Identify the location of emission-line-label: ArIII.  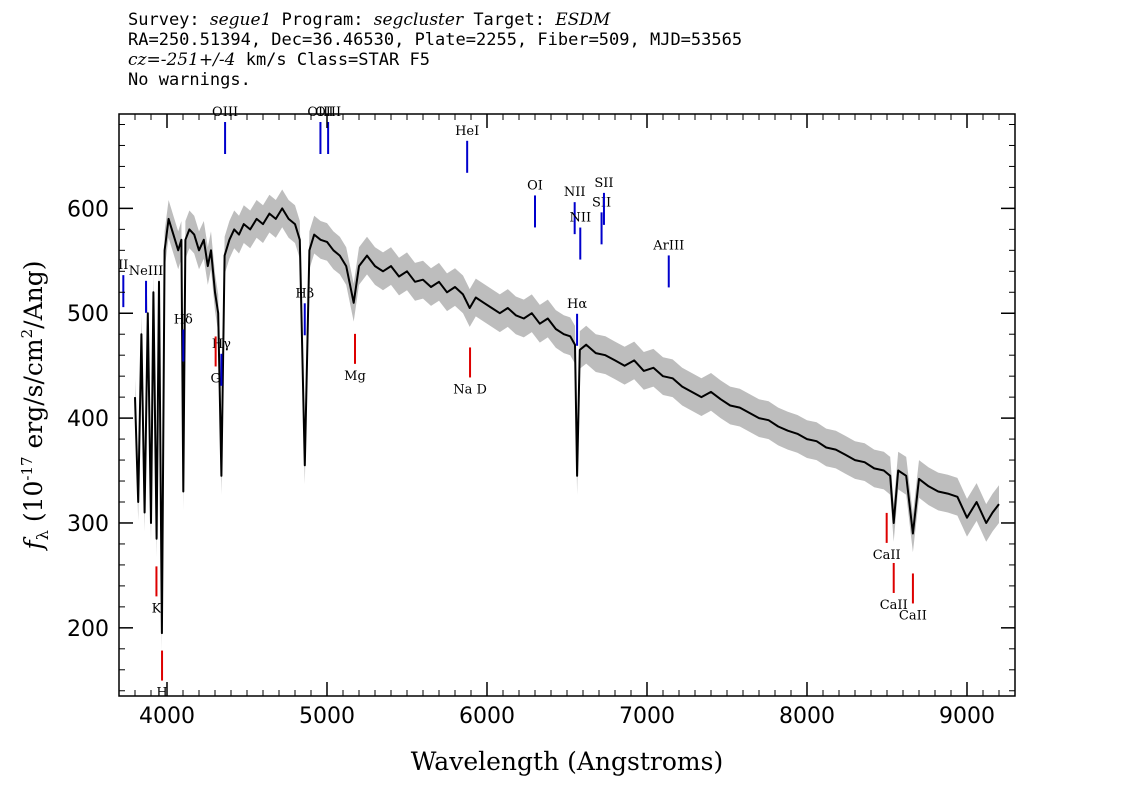
(668, 245).